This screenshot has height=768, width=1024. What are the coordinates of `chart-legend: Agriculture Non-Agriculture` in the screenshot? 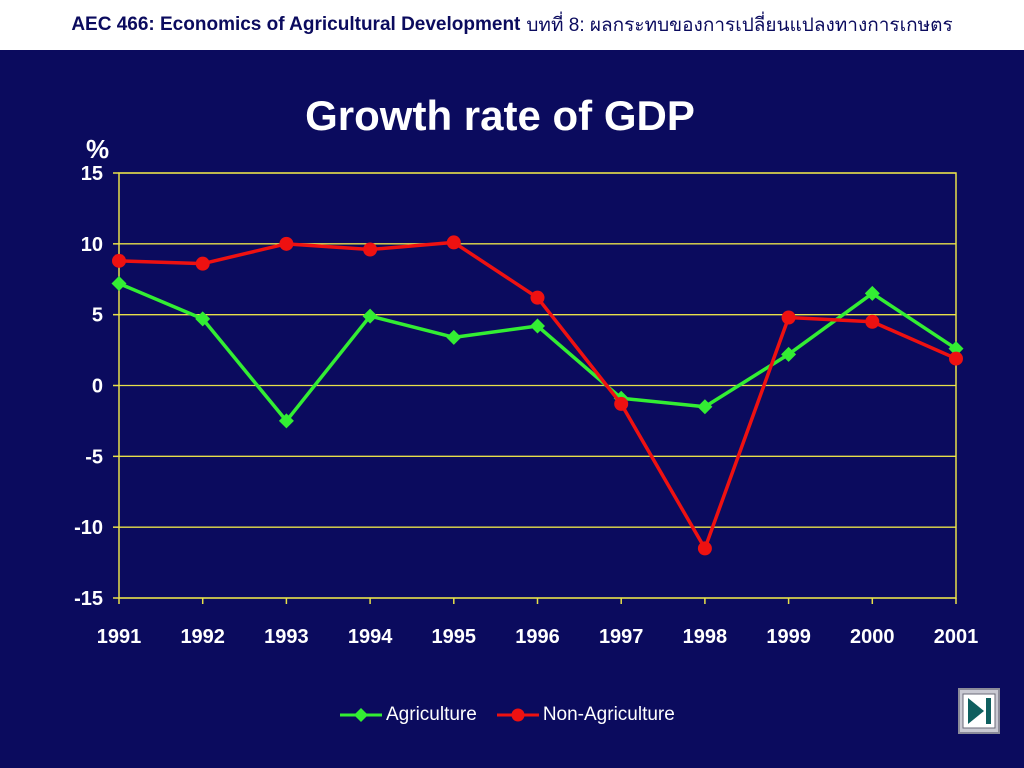 It's located at (517, 715).